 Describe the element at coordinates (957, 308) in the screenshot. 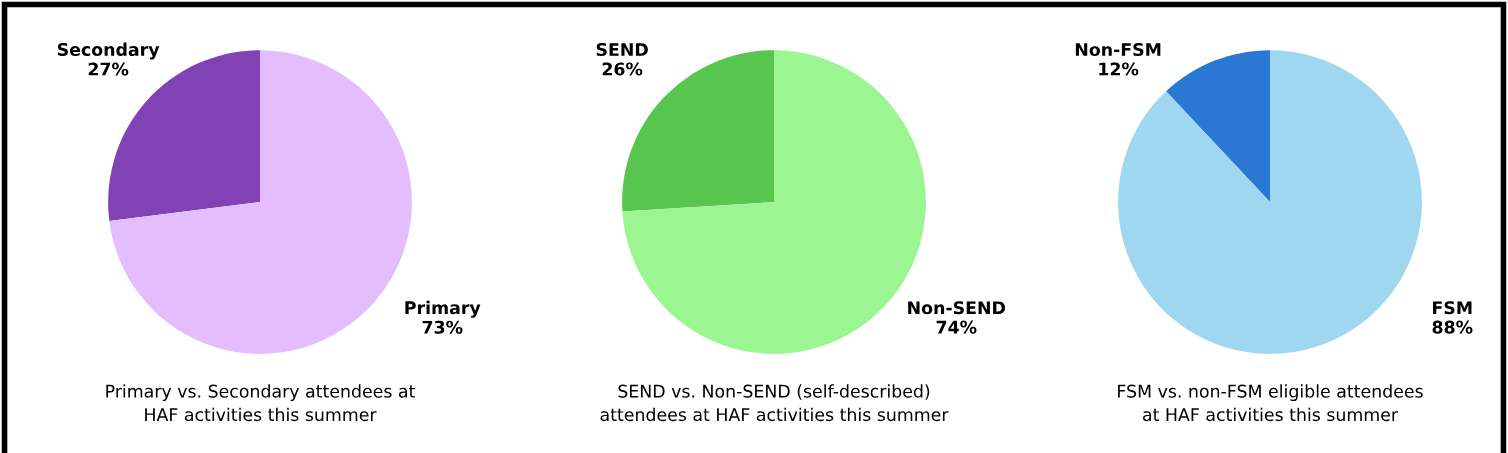

I see `slice-label: Non-SEND` at that location.